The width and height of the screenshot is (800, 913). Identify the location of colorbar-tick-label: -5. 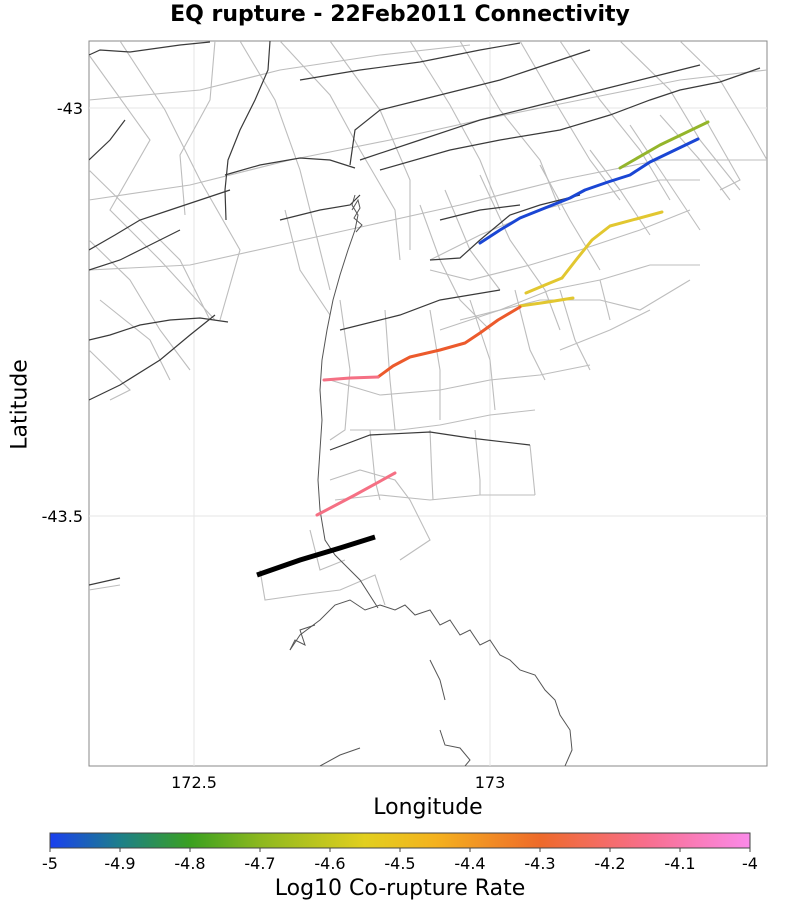
(50, 863).